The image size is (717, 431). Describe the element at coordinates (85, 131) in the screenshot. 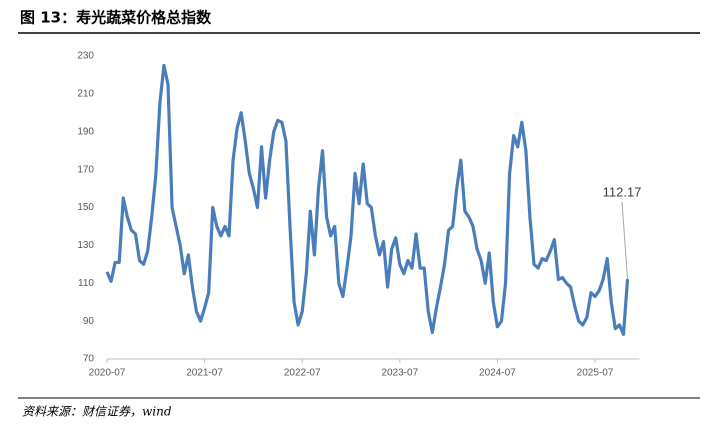

I see `y-tick-label: 190` at that location.